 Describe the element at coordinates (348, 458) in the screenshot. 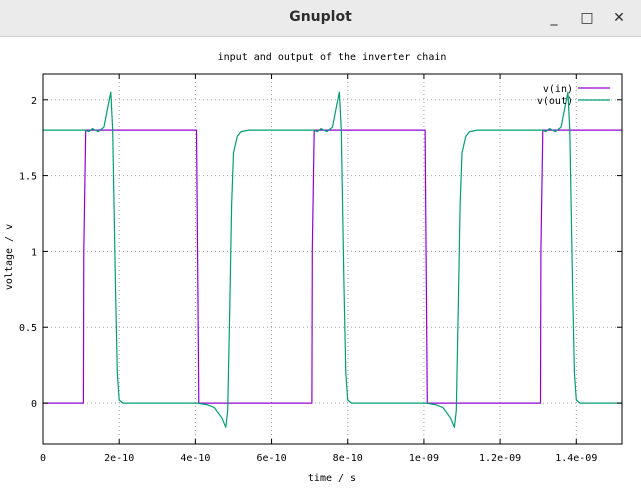

I see `x-tick-label: 8e-10` at that location.